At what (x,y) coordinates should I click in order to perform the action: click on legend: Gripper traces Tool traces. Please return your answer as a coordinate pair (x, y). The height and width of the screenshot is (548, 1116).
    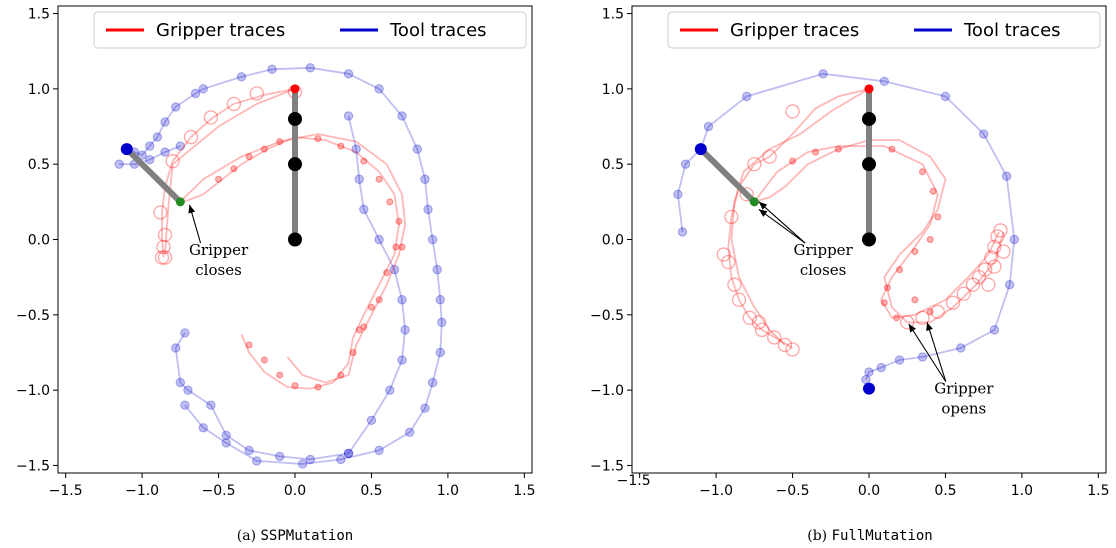
    Looking at the image, I should click on (884, 30).